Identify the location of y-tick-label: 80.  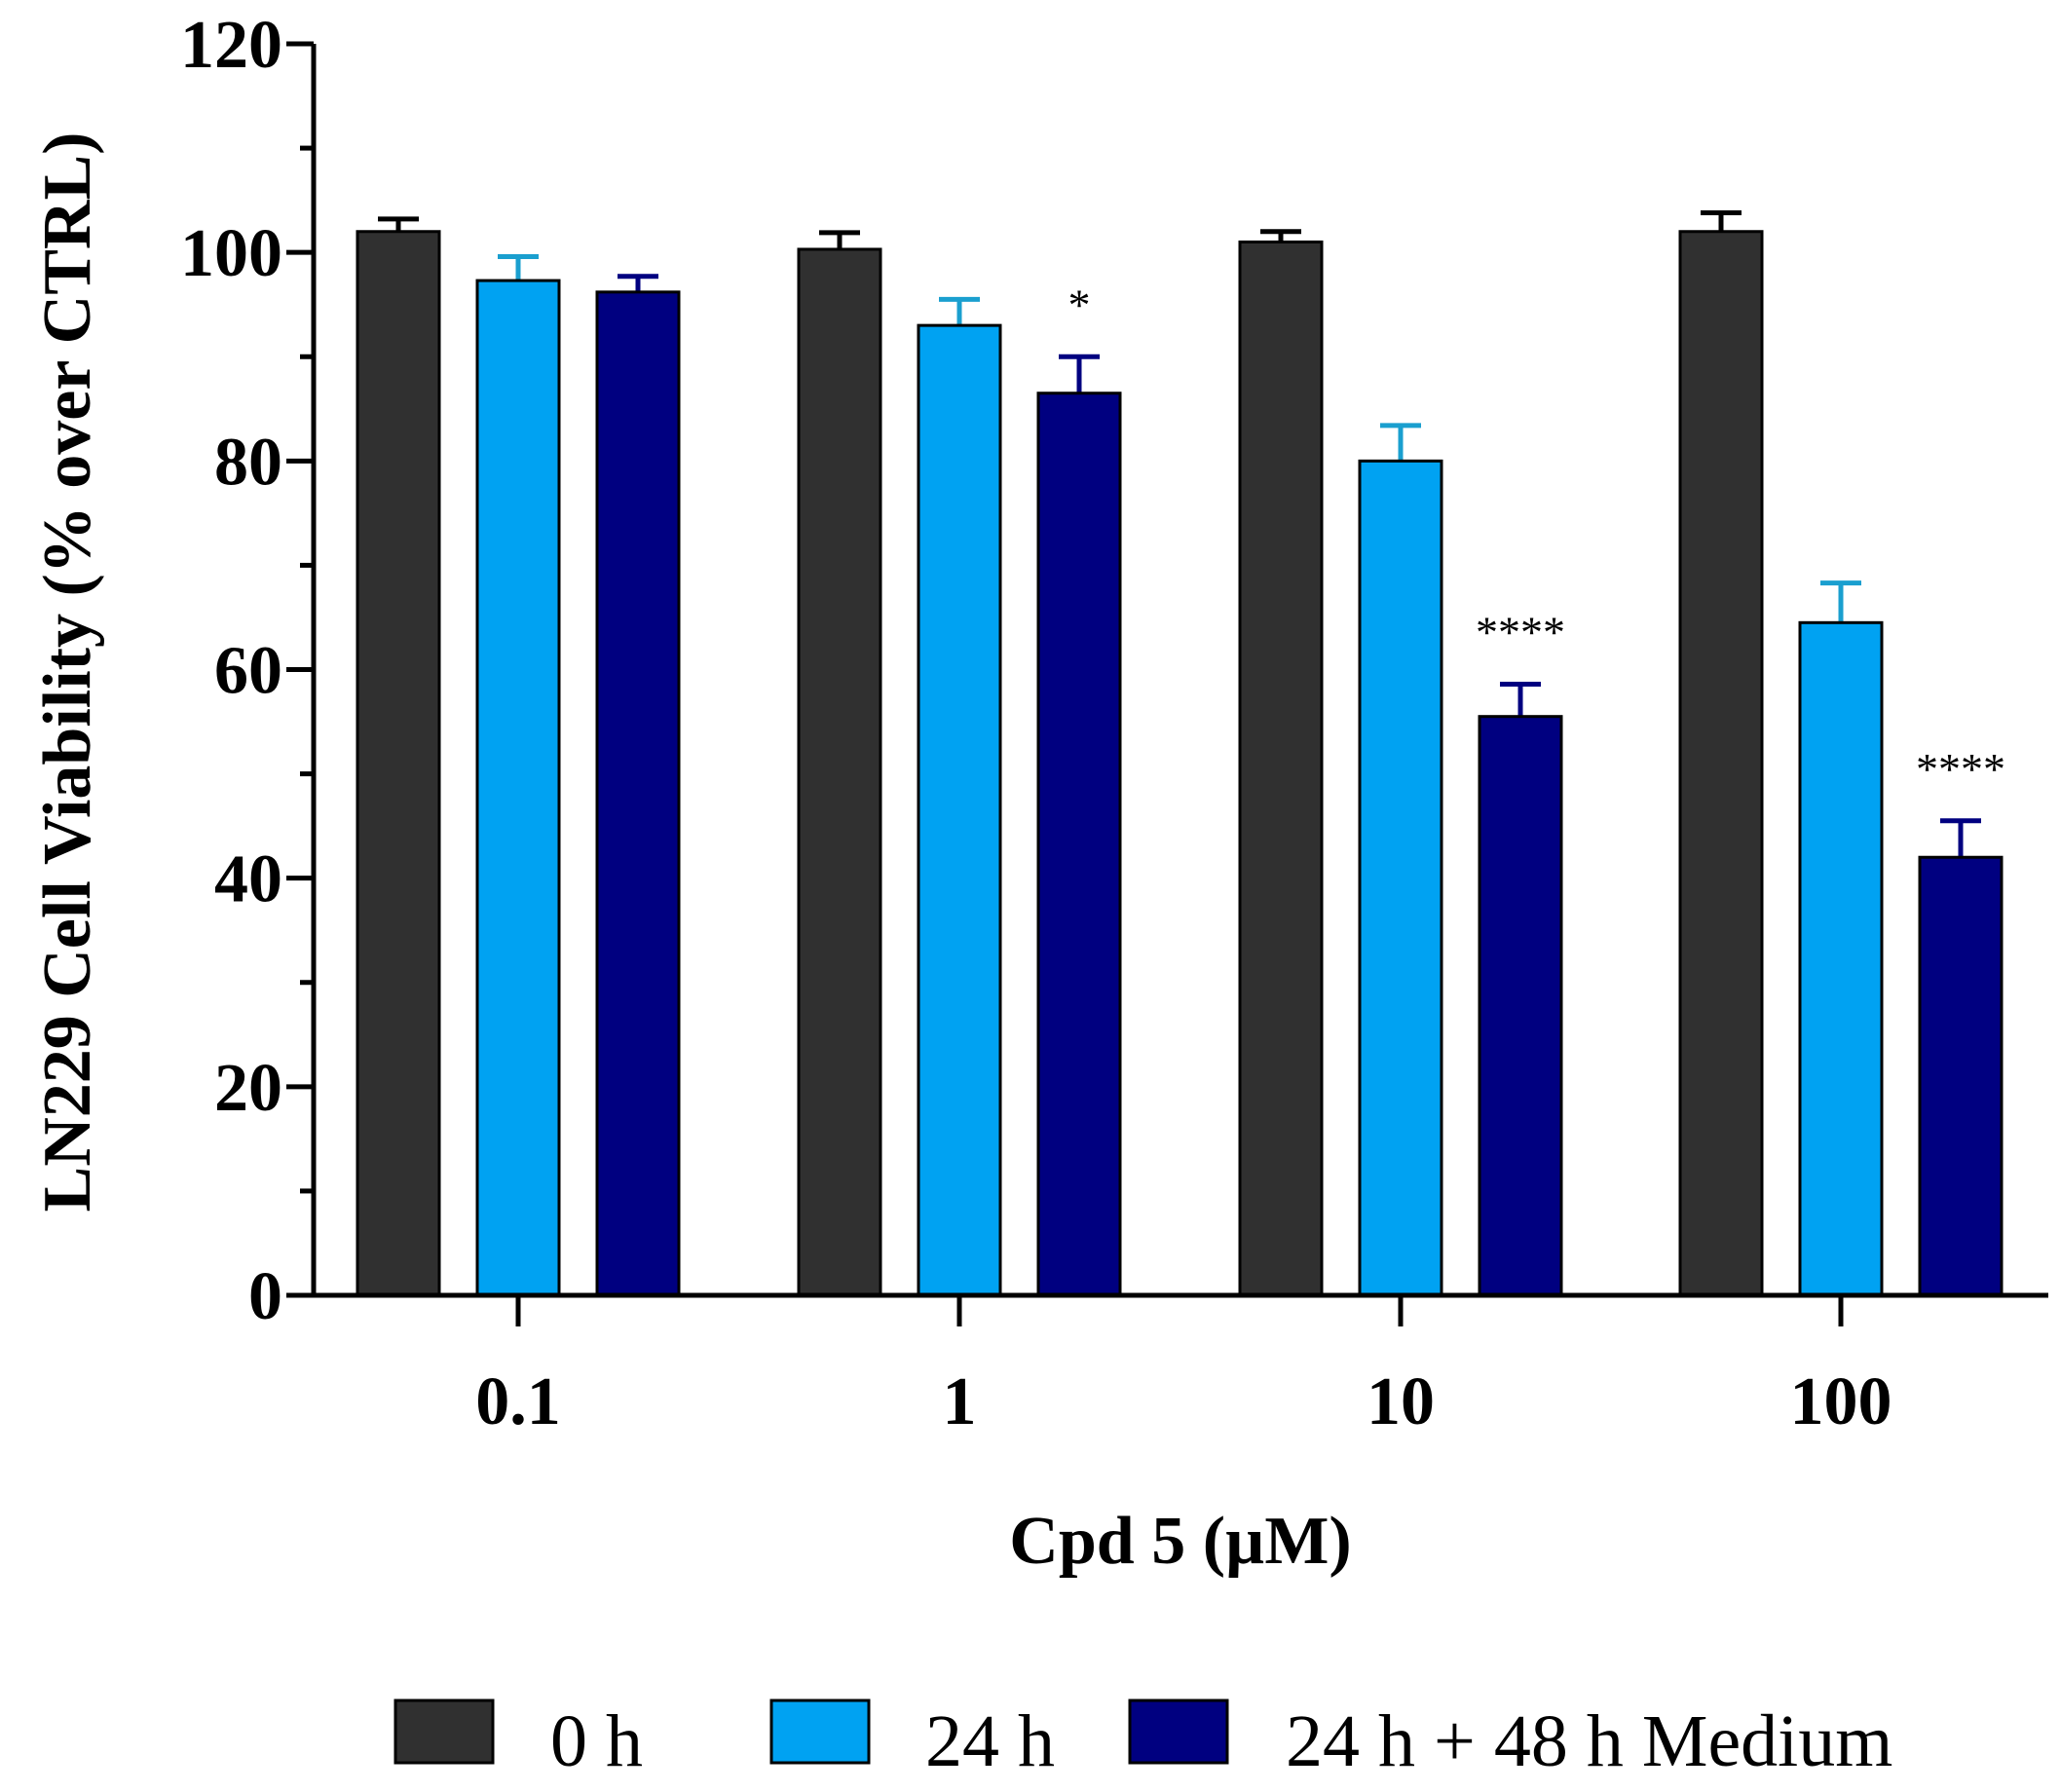
(248, 462).